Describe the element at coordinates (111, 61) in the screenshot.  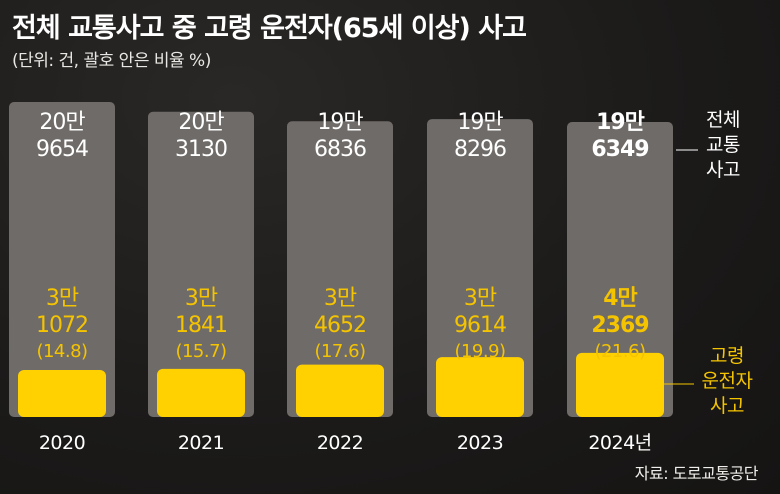
I see `chart-subtitle: (단위: 건, 괄호 안은 비율 %)` at that location.